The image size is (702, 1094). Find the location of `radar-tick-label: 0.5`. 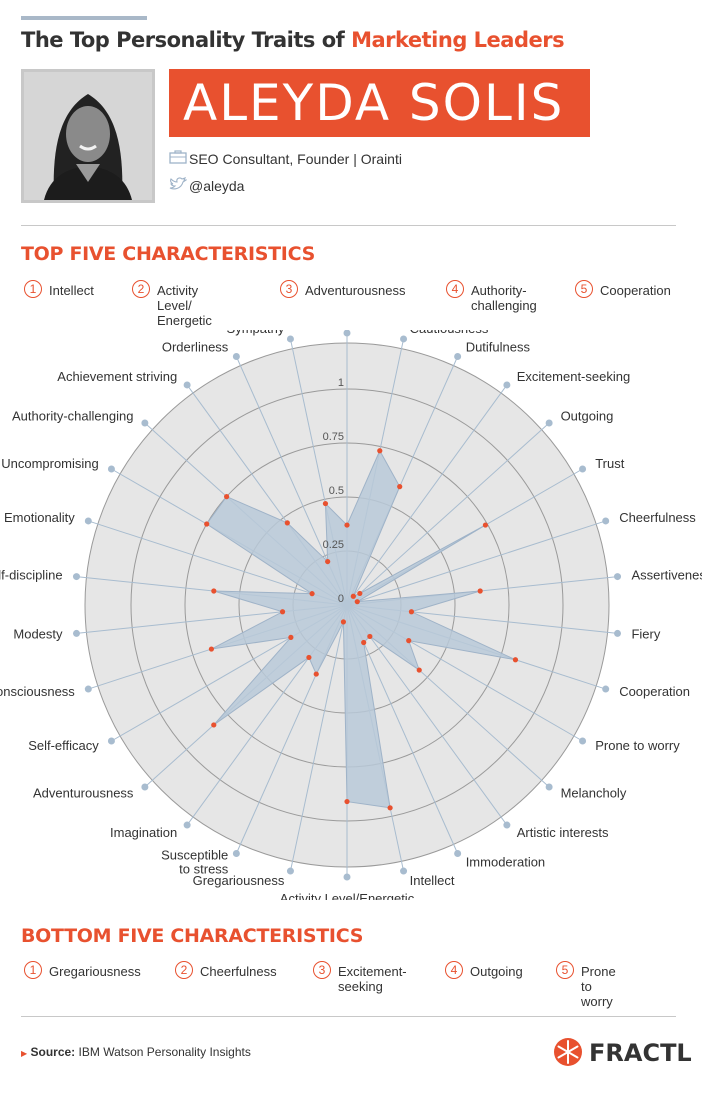

radar-tick-label: 0.5 is located at coordinates (336, 491).